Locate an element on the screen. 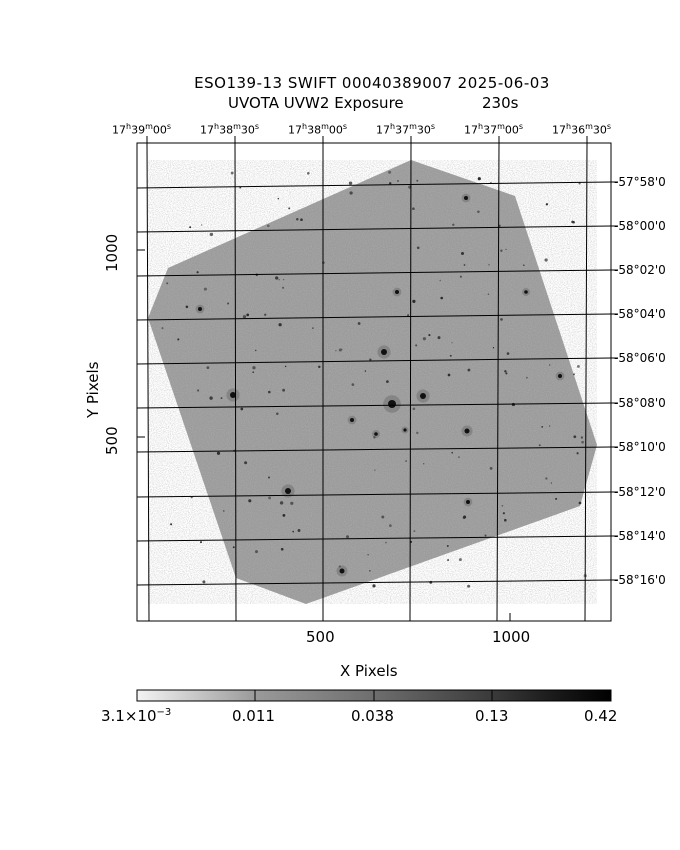 The image size is (680, 850). dec-tick: -58°14'0 is located at coordinates (640, 536).